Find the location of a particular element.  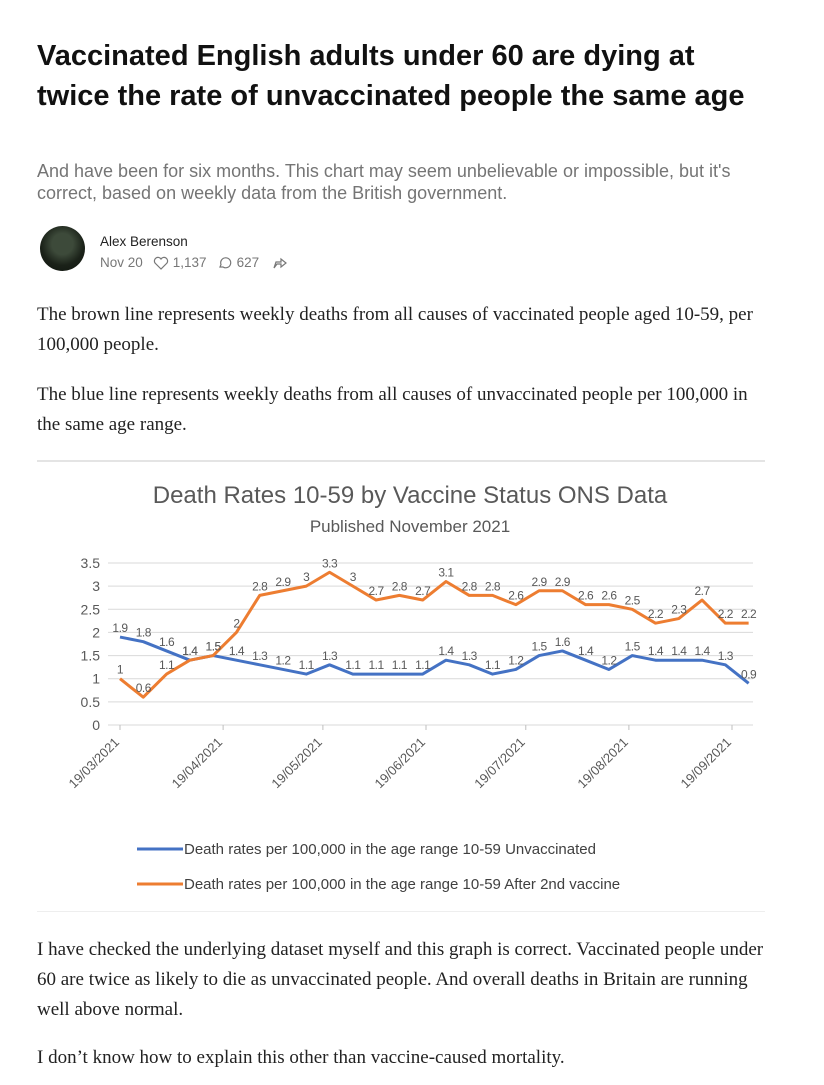

x-tick-label: 19/04/2021 is located at coordinates (197, 763).